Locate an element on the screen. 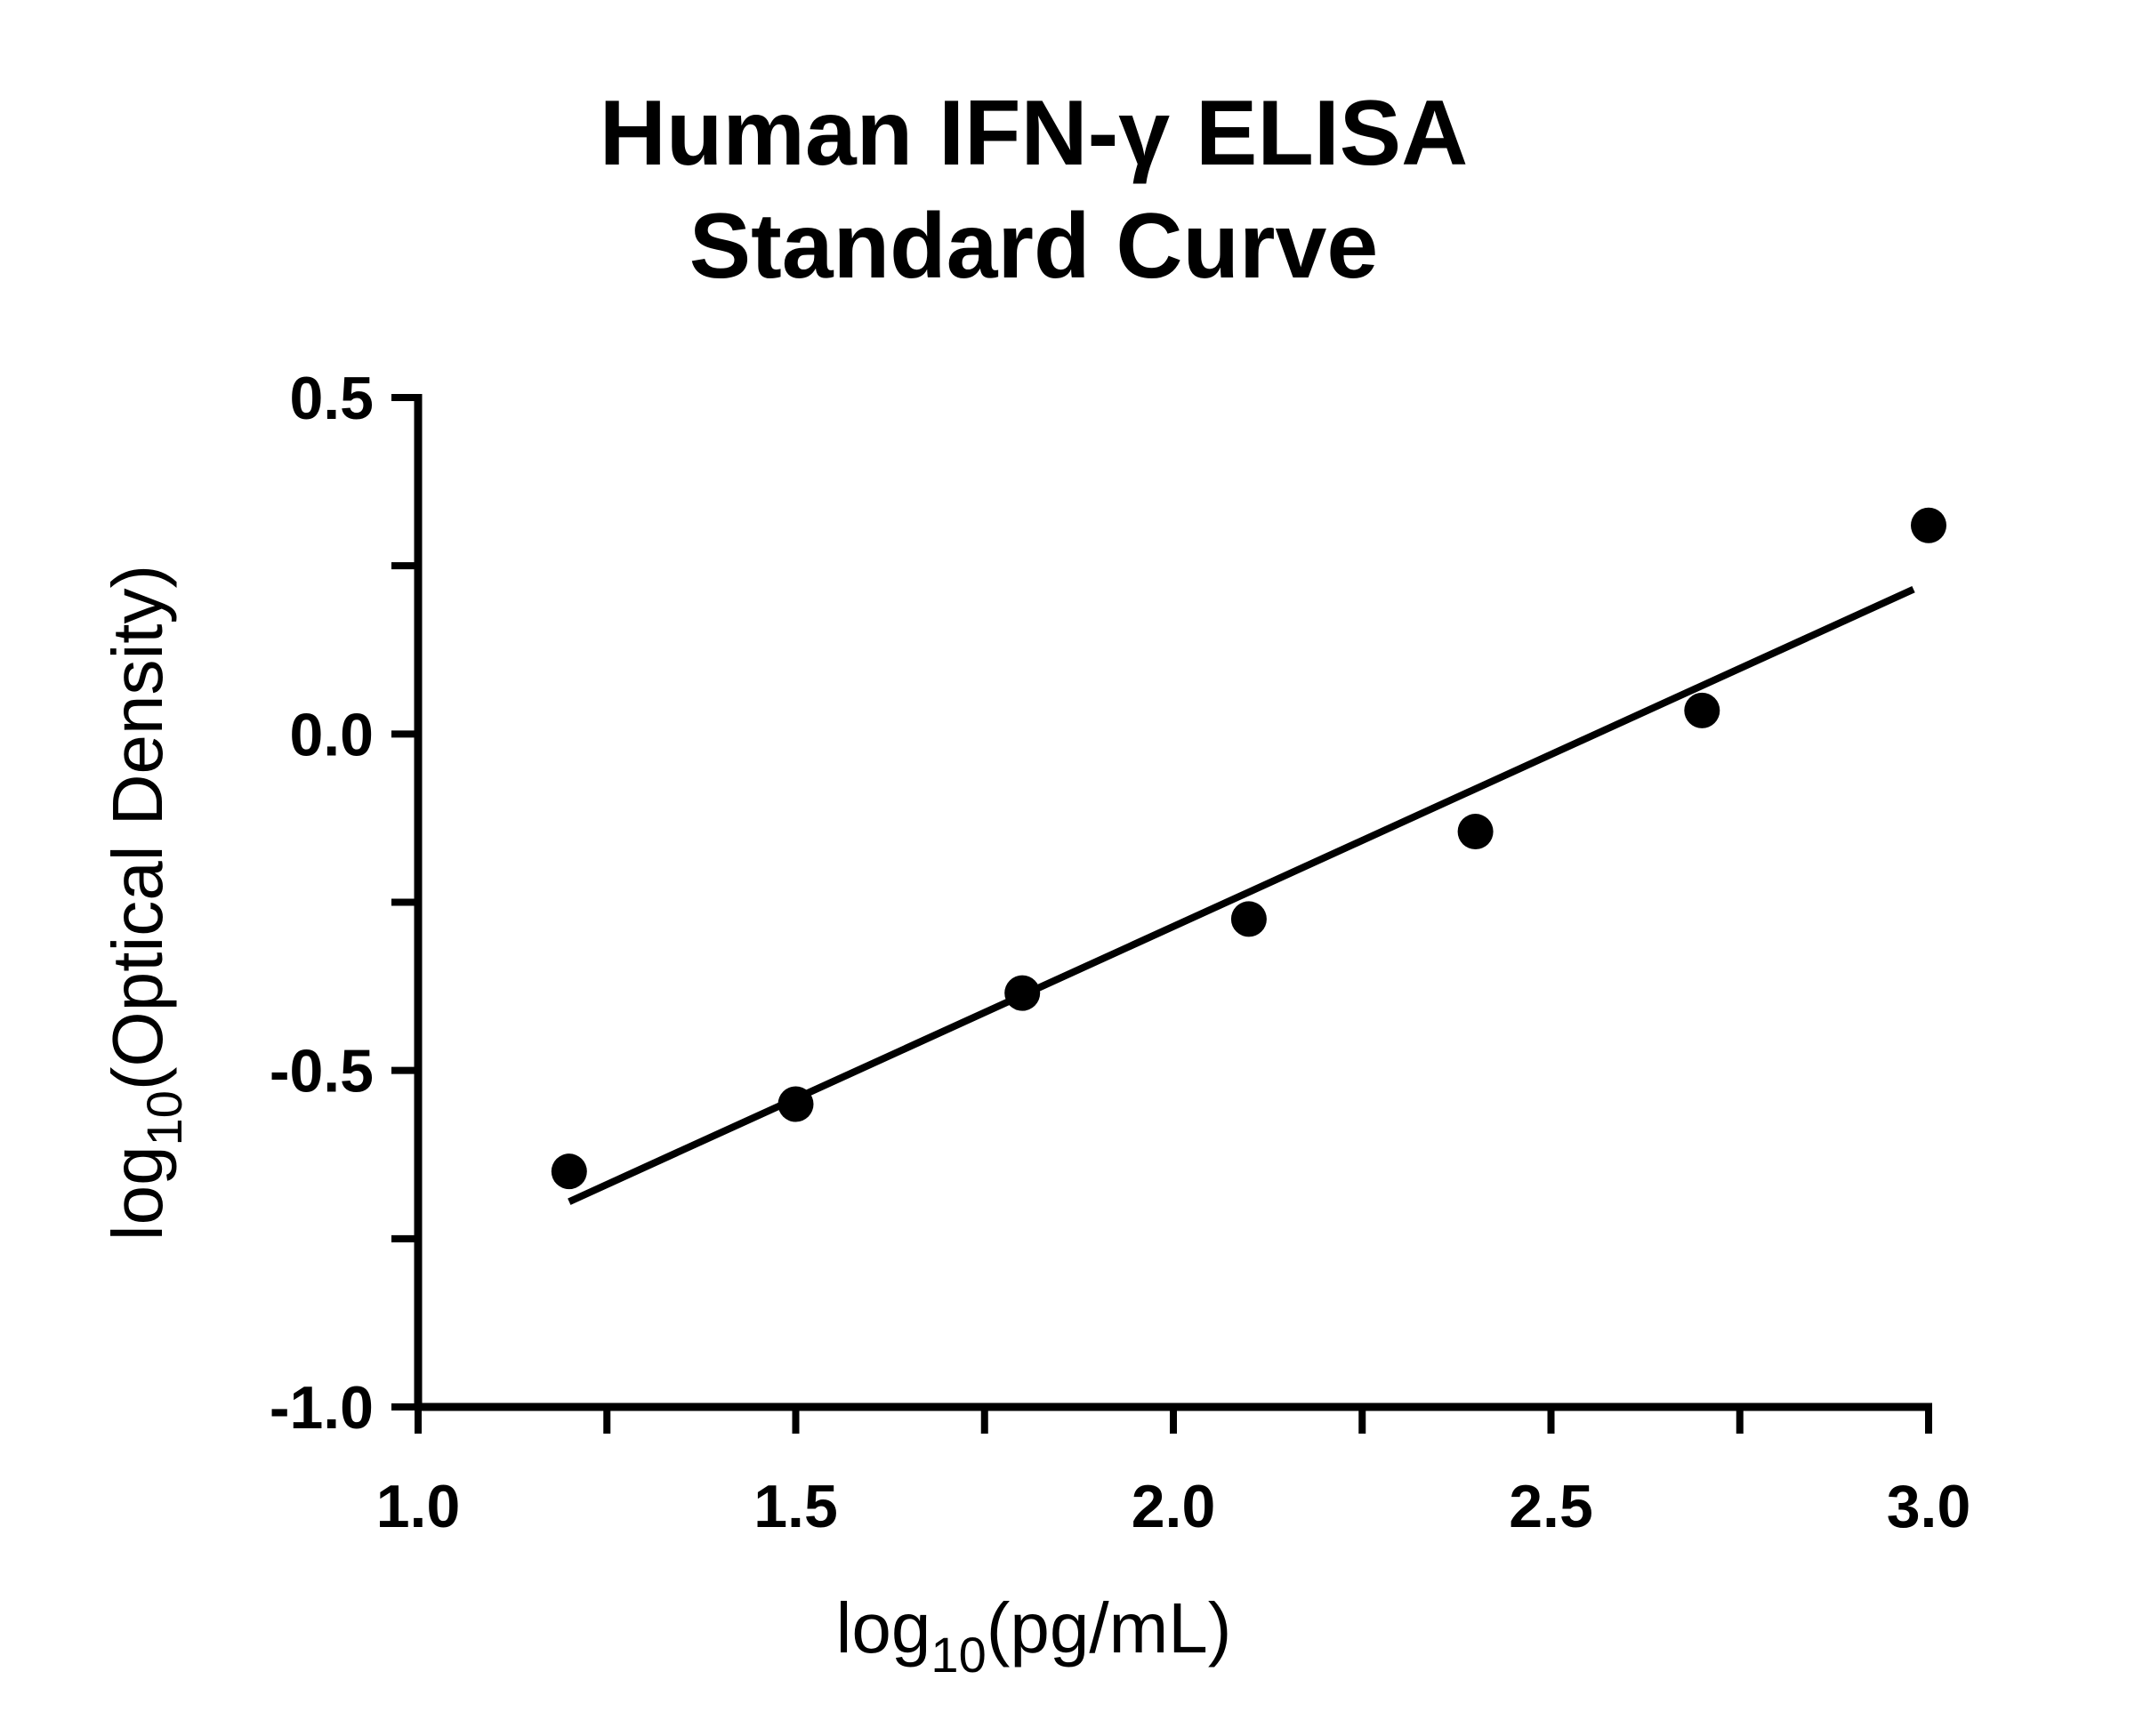 This screenshot has height=1736, width=2135. y-axis-label-subscript: 10 is located at coordinates (164, 1117).